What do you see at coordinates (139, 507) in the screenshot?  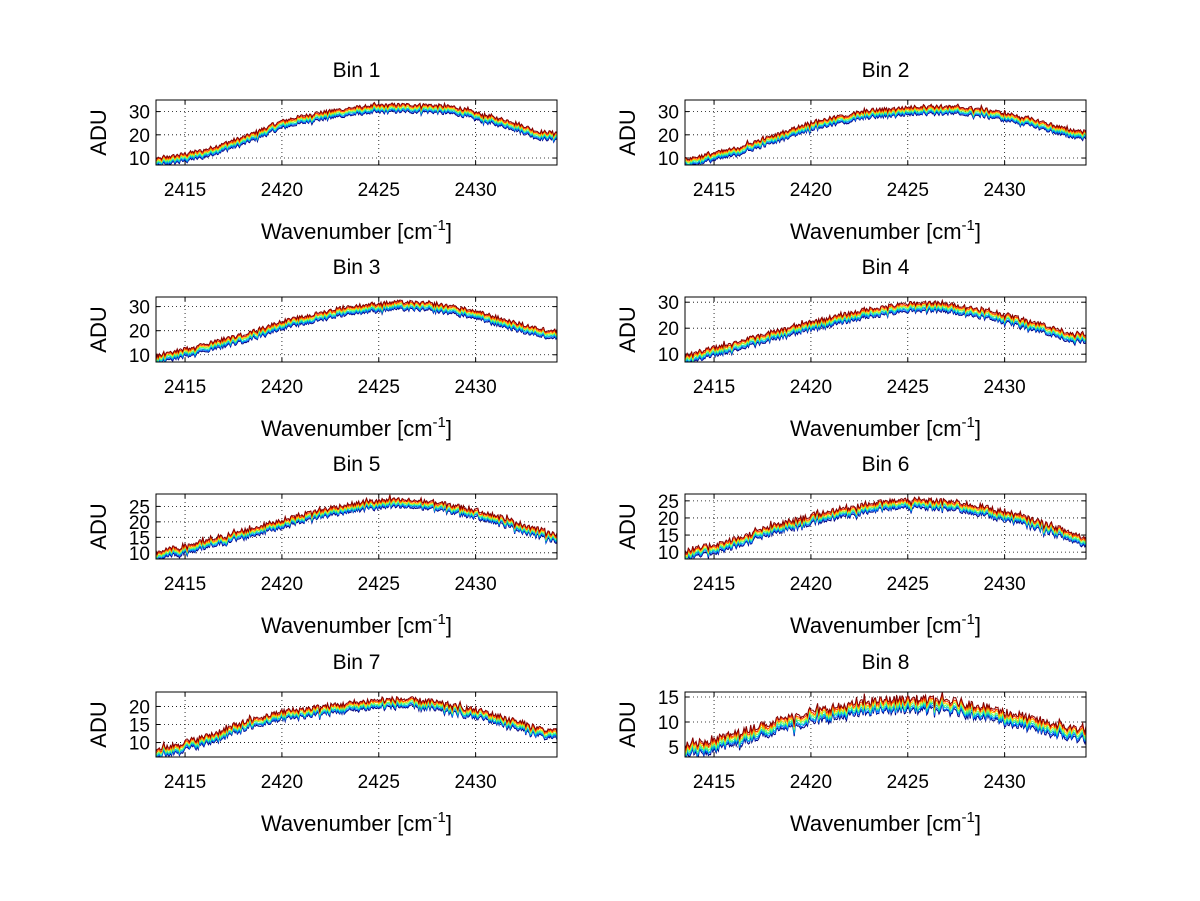 I see `bin-5-ytick-label: 25` at bounding box center [139, 507].